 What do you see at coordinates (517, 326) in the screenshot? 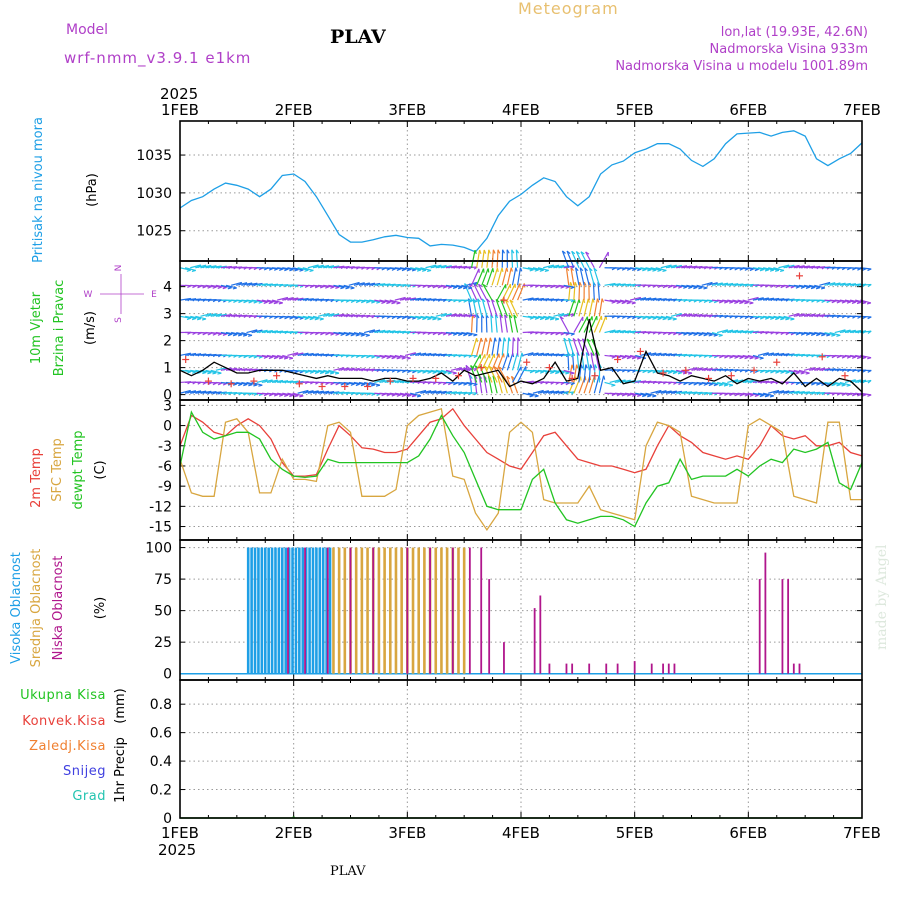
I see `panel-wind: 0 1 2 3 4` at bounding box center [517, 326].